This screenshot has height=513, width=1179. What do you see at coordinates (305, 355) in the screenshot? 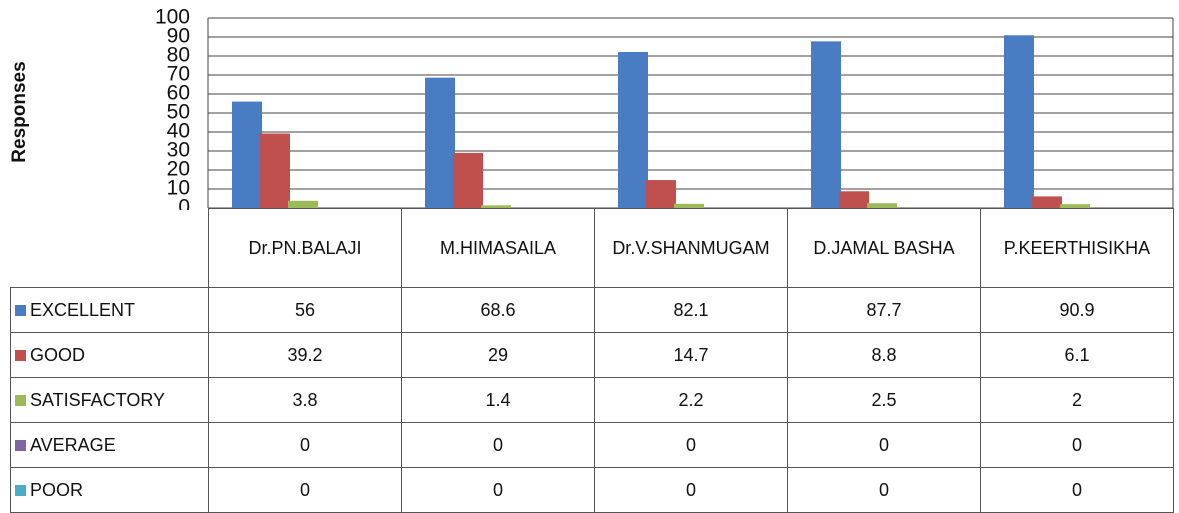
I see `value-cell: 39.2` at bounding box center [305, 355].